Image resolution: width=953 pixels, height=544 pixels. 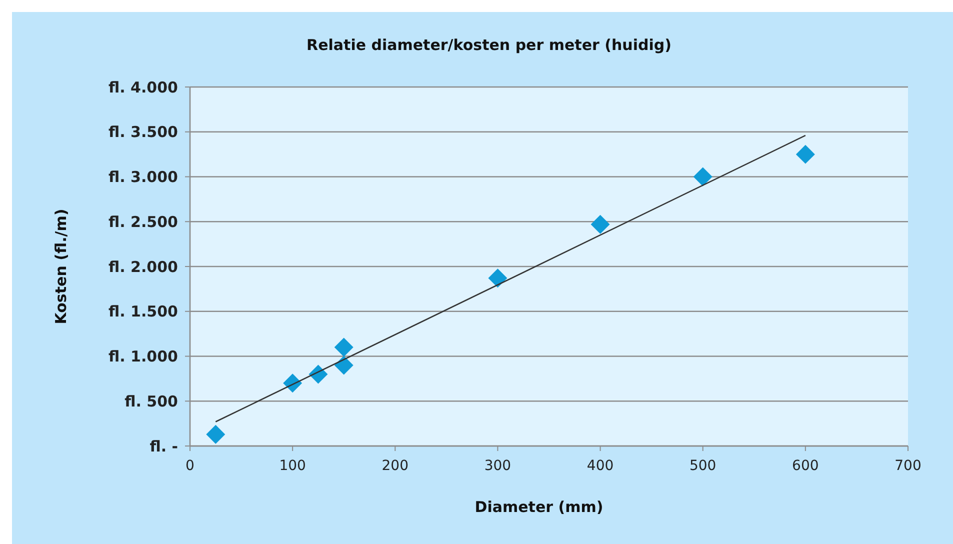 I want to click on x-tick-label: 600, so click(x=805, y=466).